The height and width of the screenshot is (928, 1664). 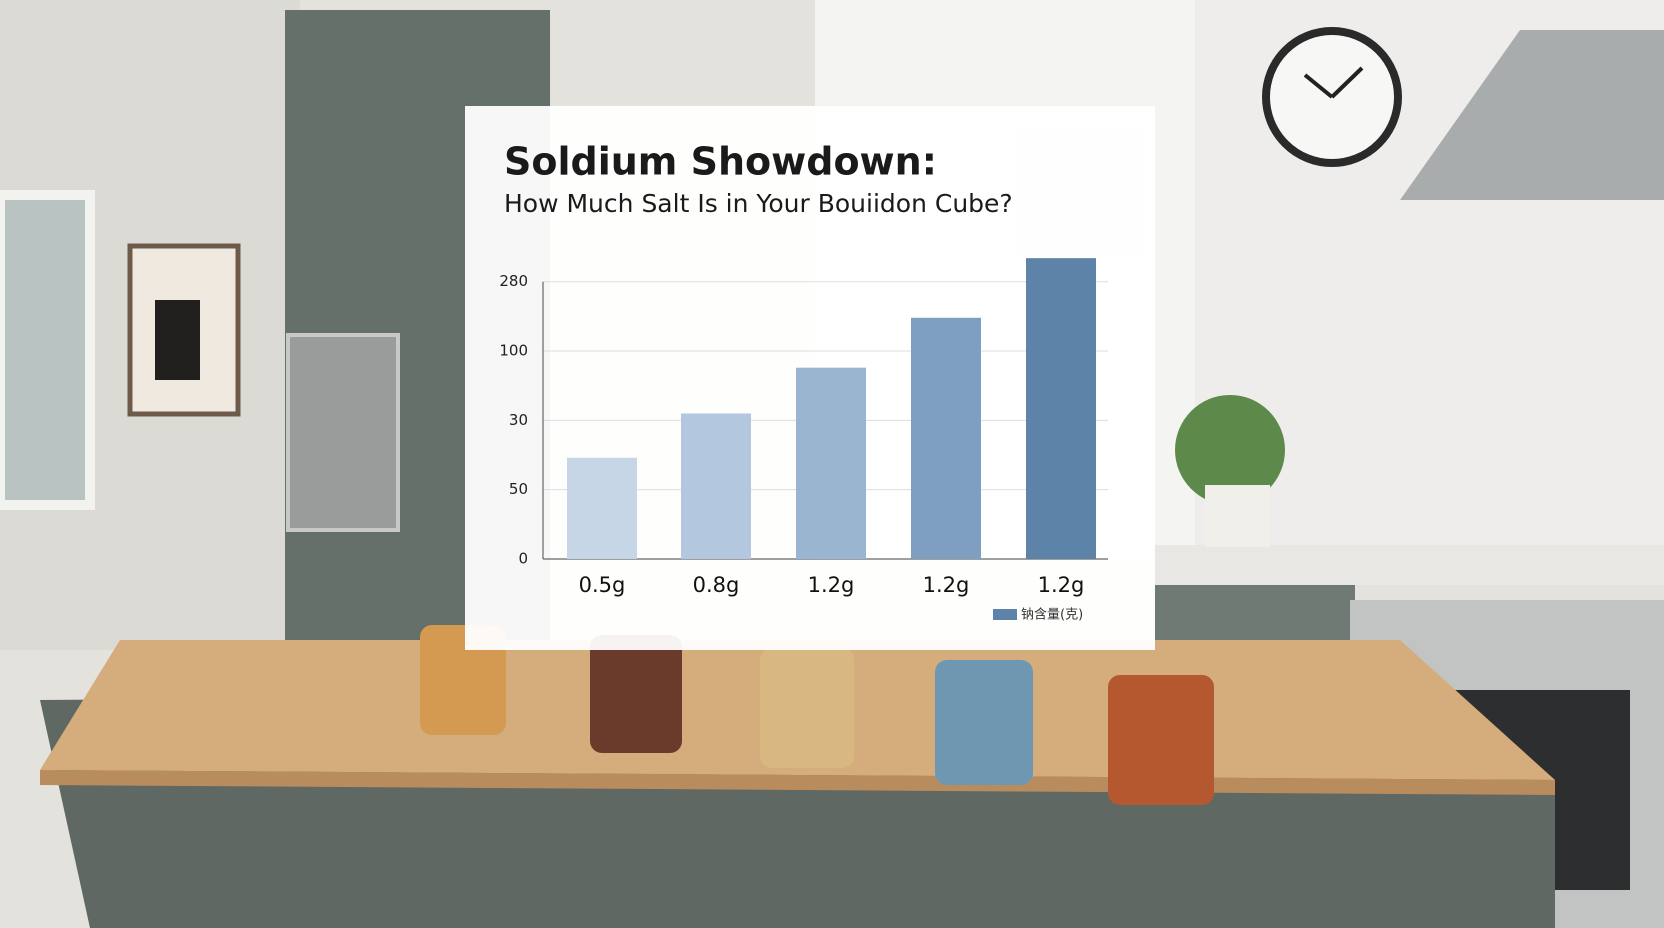 What do you see at coordinates (343, 432) in the screenshot?
I see `oven` at bounding box center [343, 432].